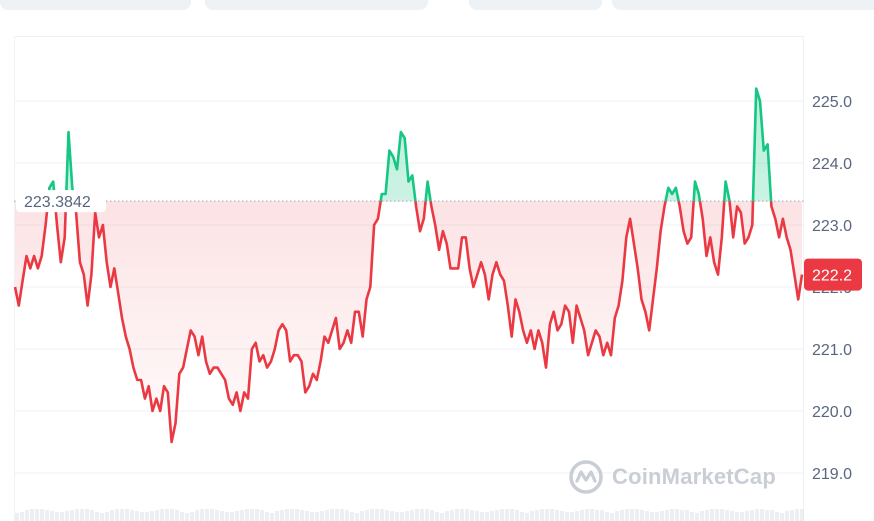 This screenshot has width=874, height=521. I want to click on y-tick-label: 224.0, so click(832, 164).